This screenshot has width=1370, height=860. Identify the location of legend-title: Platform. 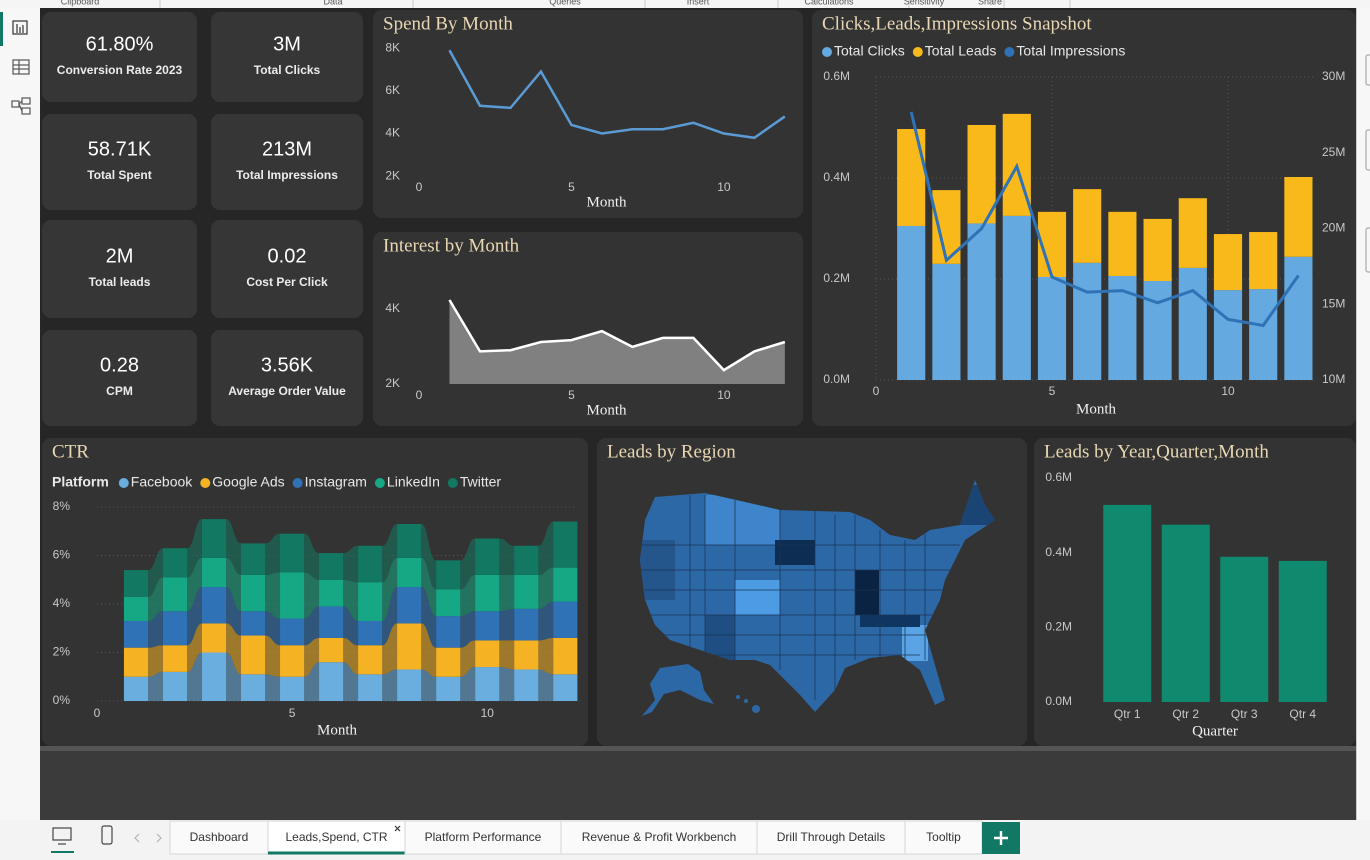
(80, 482).